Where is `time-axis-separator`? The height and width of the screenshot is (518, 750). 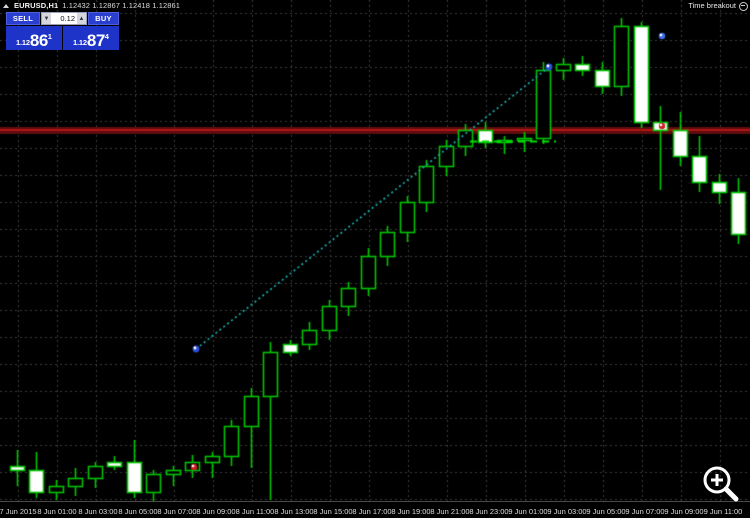 time-axis-separator is located at coordinates (375, 501).